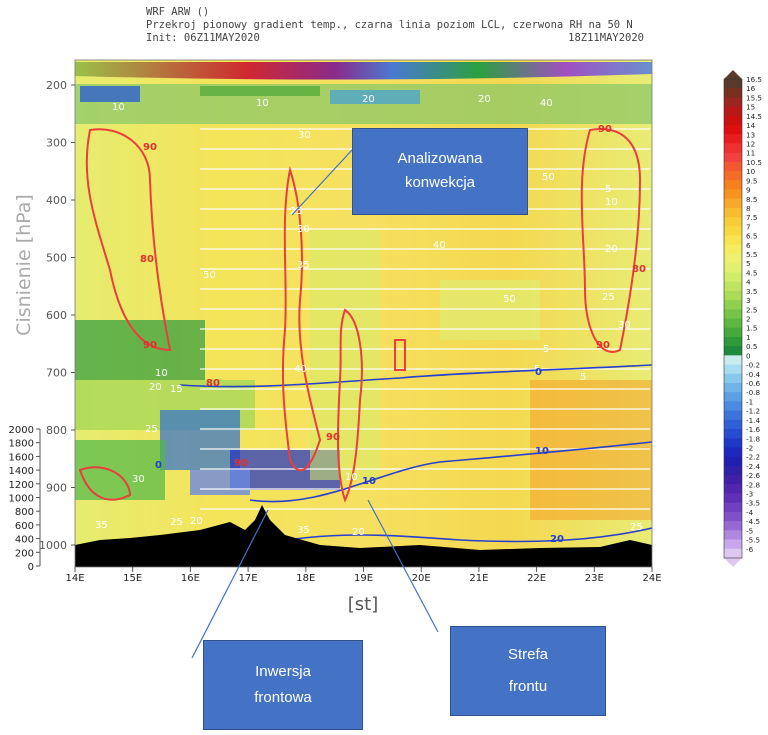  What do you see at coordinates (363, 578) in the screenshot?
I see `x-tick-label: 19E` at bounding box center [363, 578].